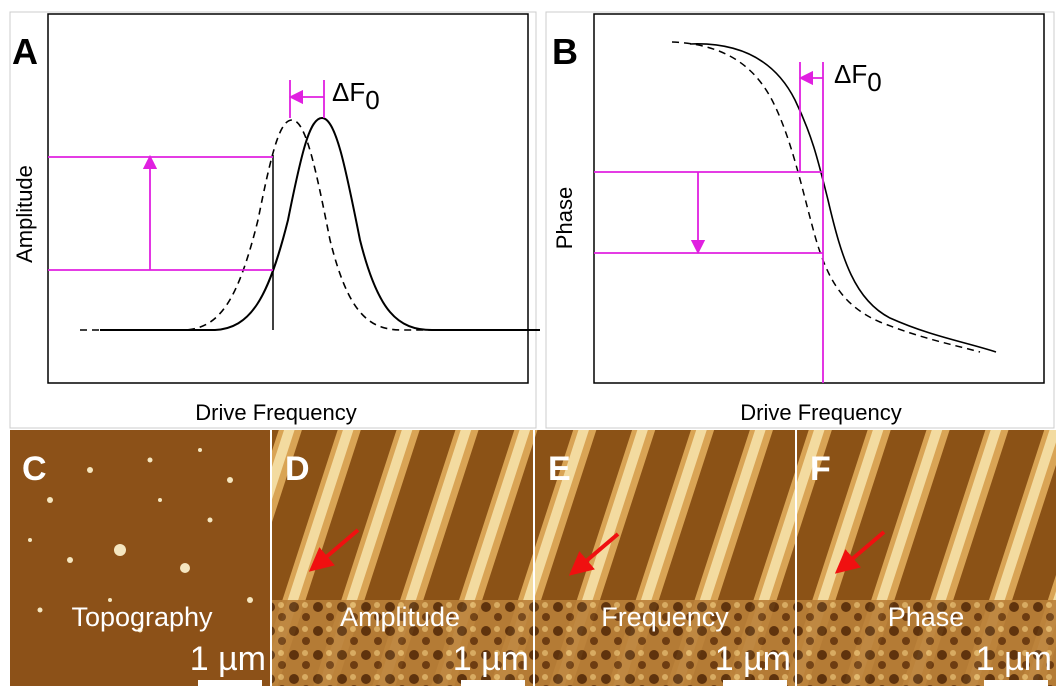  What do you see at coordinates (140, 558) in the screenshot?
I see `image-c` at bounding box center [140, 558].